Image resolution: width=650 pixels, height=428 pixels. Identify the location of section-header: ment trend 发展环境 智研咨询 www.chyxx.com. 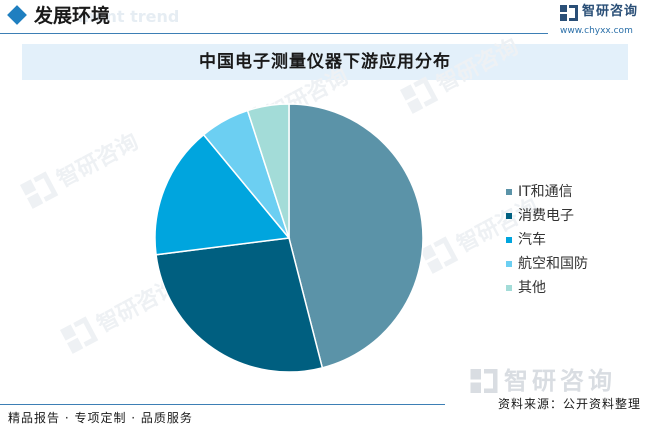
(325, 20).